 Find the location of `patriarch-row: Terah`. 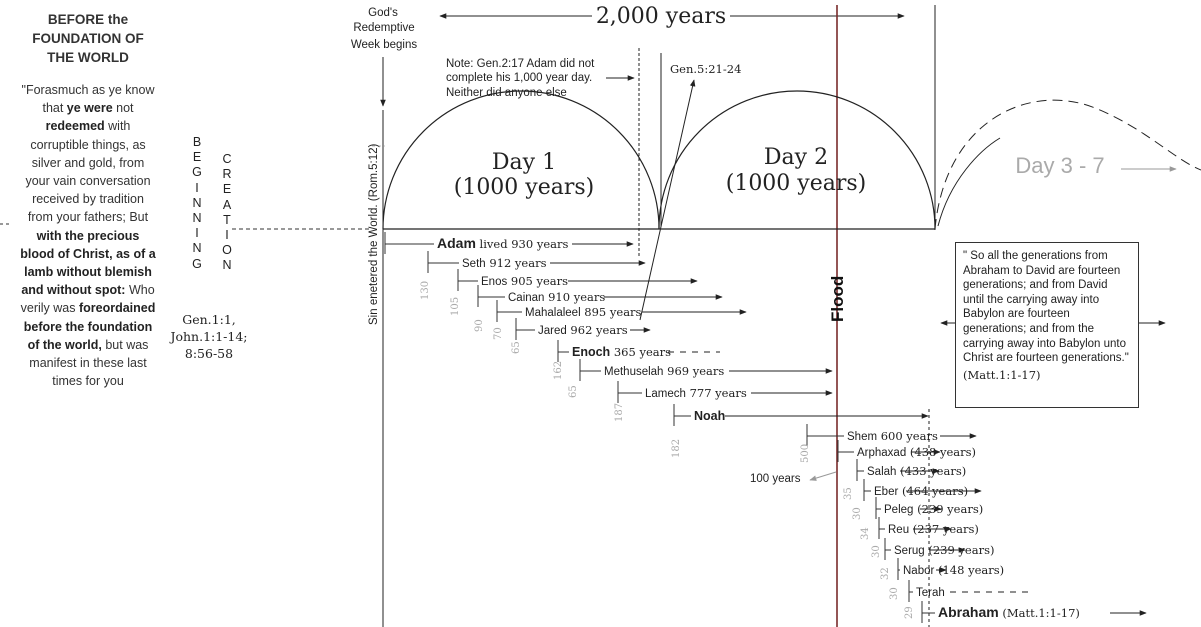

patriarch-row: Terah is located at coordinates (969, 591).